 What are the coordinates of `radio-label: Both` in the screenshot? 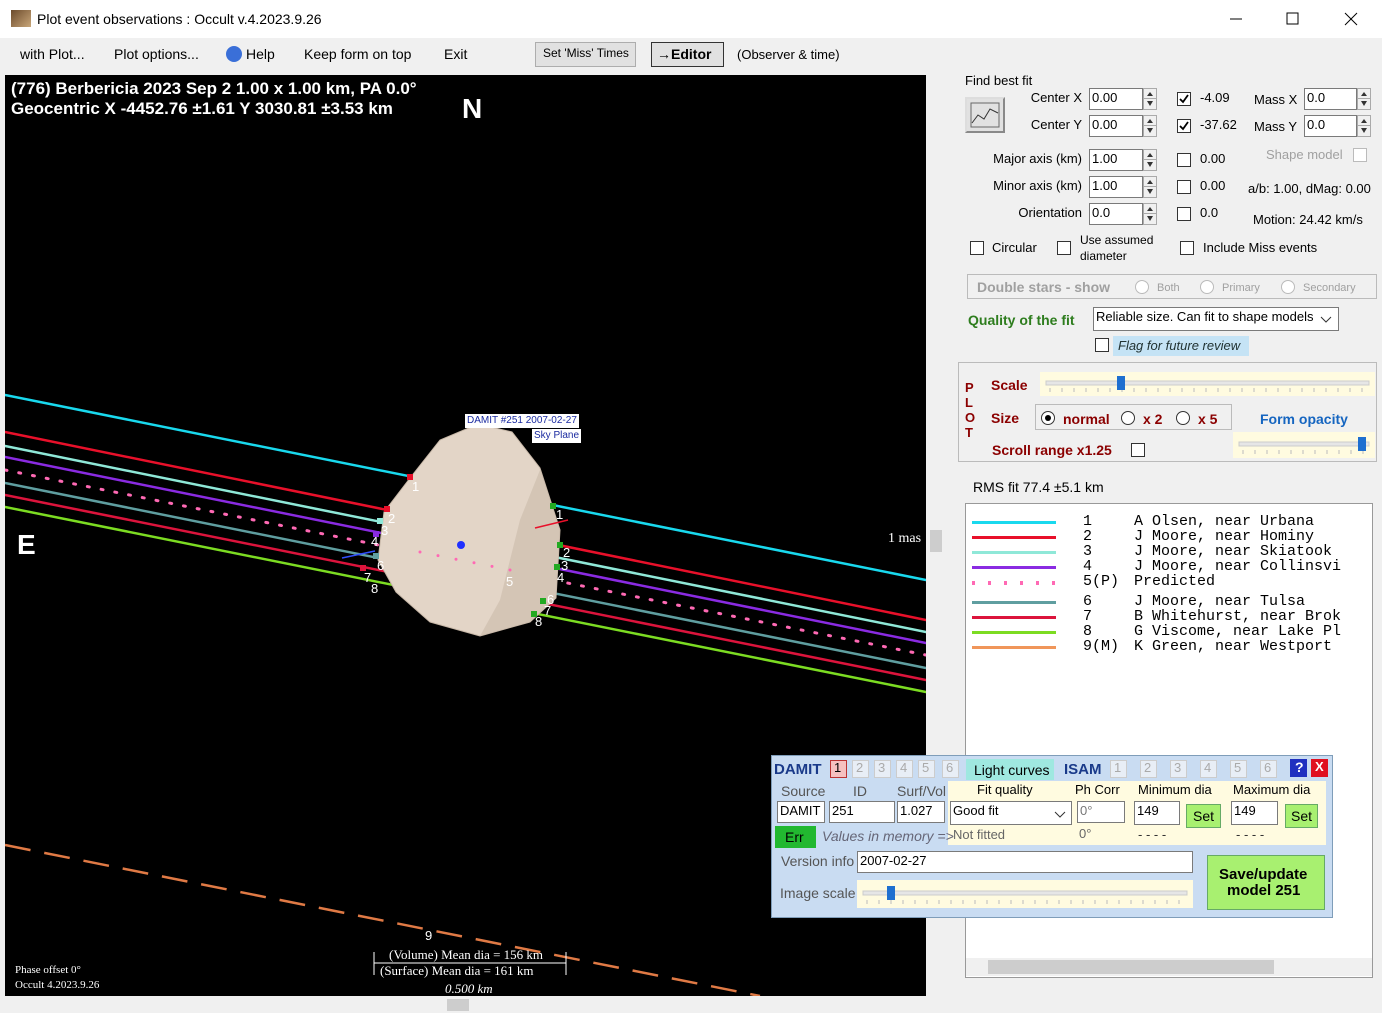 It's located at (1168, 288).